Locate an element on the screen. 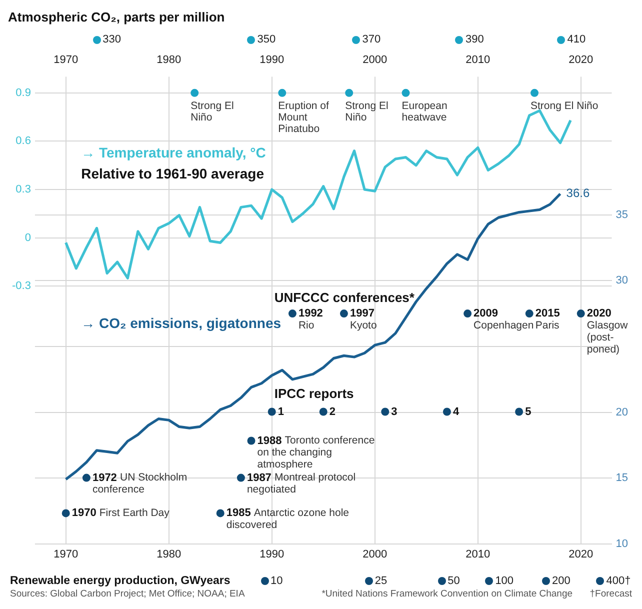 This screenshot has height=609, width=642. y2-tick-label: 15 is located at coordinates (622, 478).